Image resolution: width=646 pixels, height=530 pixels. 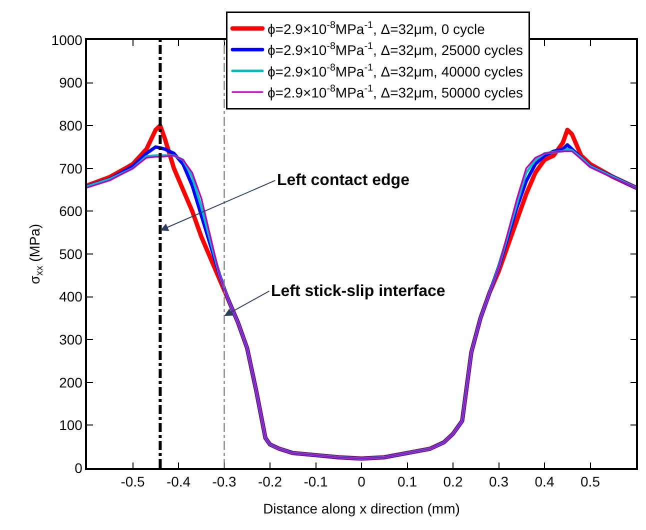 What do you see at coordinates (395, 49) in the screenshot?
I see `legend-label: ϕ=2.9×10$^{-8}$MPa$^{-1}$, Δ=32μm, 25000 cycles` at bounding box center [395, 49].